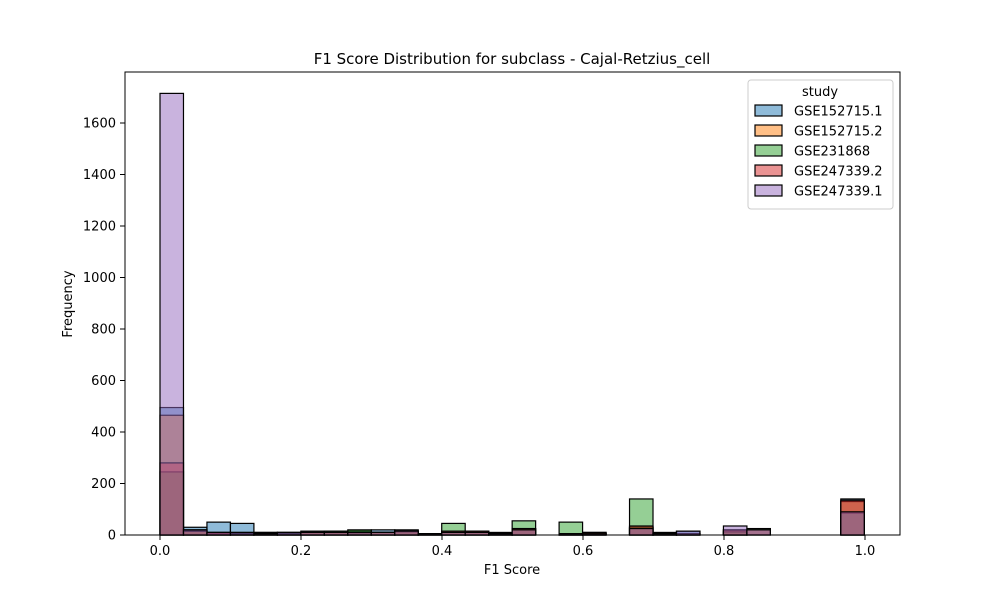 The image size is (1000, 600). What do you see at coordinates (512, 570) in the screenshot?
I see `x-axis-label: F1 Score` at bounding box center [512, 570].